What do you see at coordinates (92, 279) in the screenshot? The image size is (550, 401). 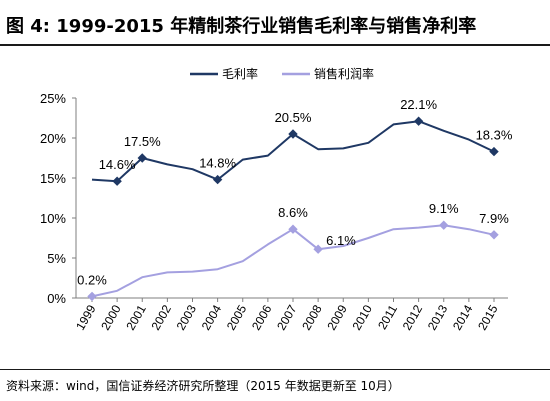 I see `data-label: 0.2%` at bounding box center [92, 279].